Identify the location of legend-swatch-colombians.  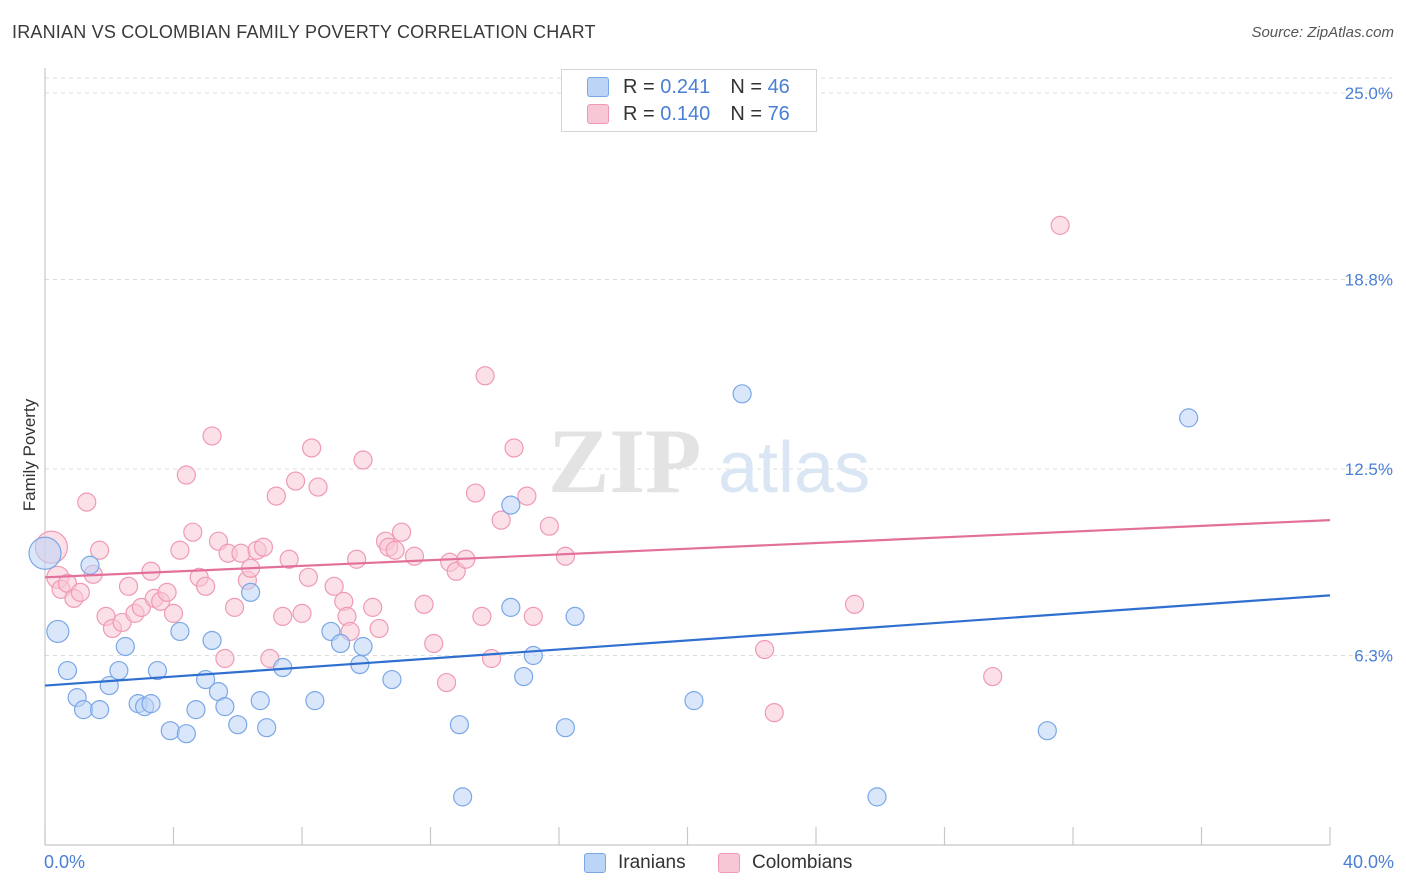
(598, 114).